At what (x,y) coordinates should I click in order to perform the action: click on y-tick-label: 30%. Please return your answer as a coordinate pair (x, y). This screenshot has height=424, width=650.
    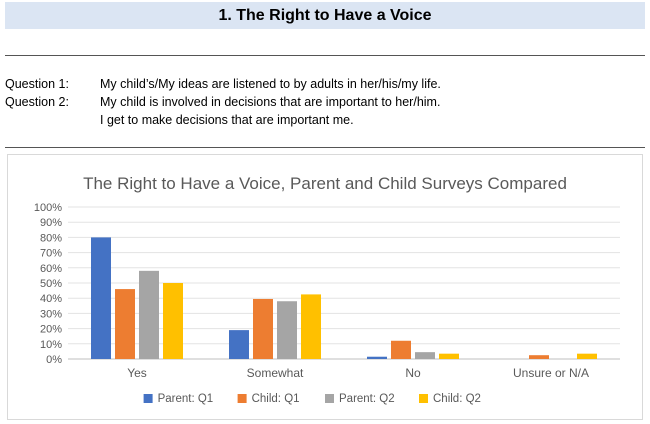
    Looking at the image, I should click on (51, 314).